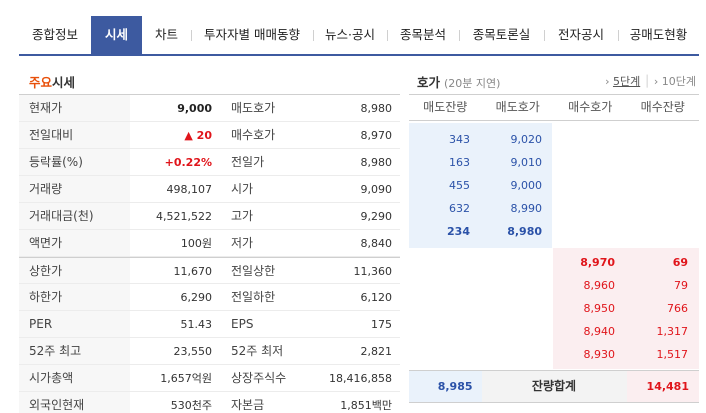 This screenshot has width=706, height=413. I want to click on quote-label: 전일가, so click(248, 162).